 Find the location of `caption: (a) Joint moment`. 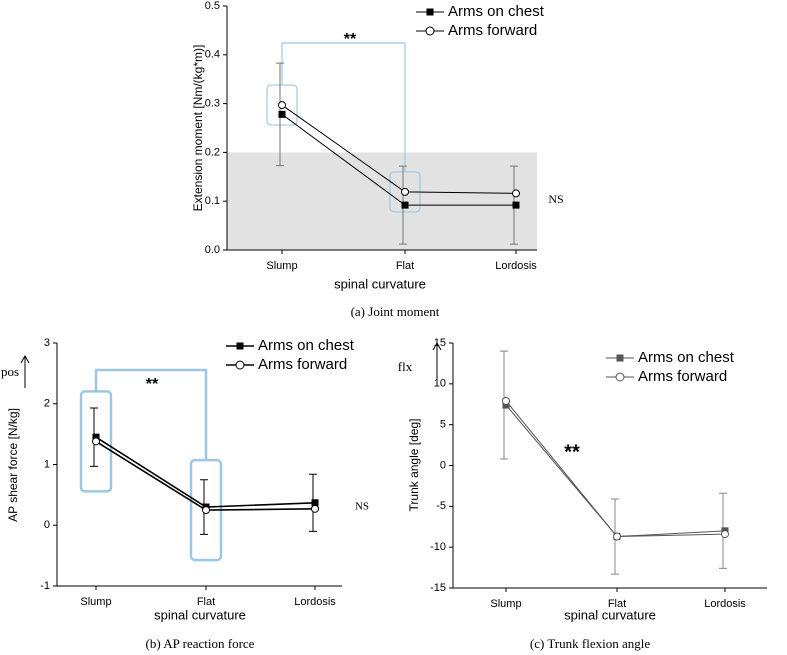

caption: (a) Joint moment is located at coordinates (395, 311).